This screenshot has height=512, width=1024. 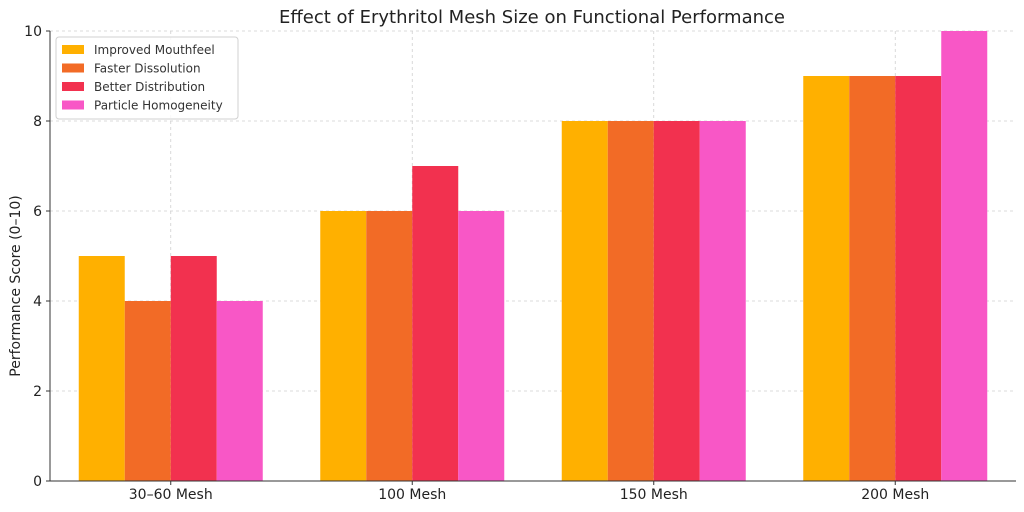 What do you see at coordinates (37, 212) in the screenshot?
I see `y-tick-label: 6` at bounding box center [37, 212].